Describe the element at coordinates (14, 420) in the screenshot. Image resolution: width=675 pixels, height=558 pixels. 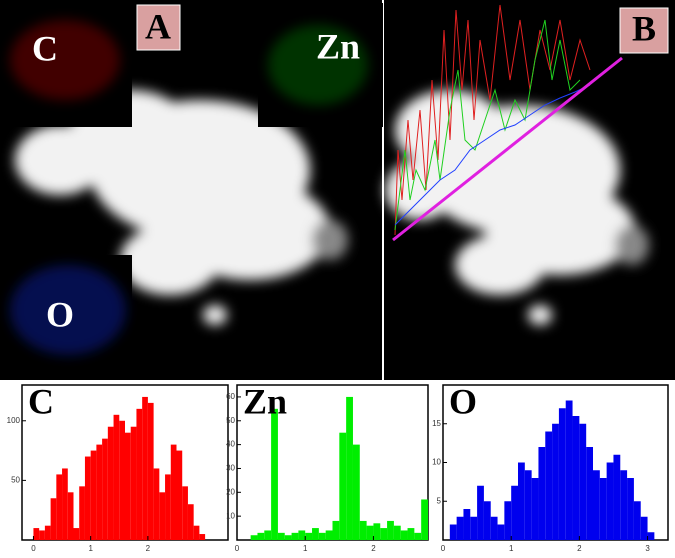
I see `y-tick-label: 100` at that location.